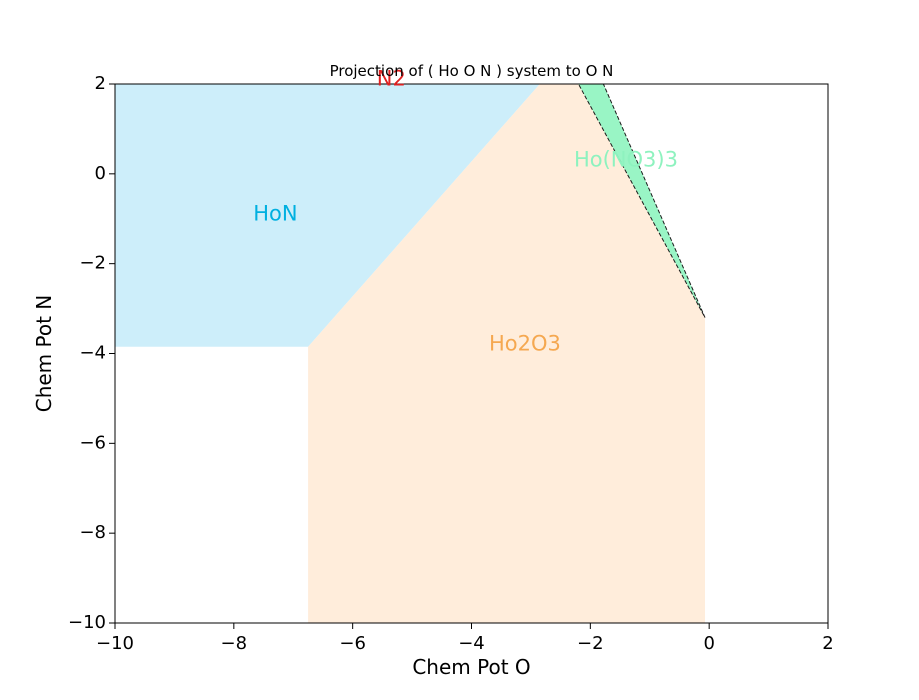  What do you see at coordinates (92, 263) in the screenshot?
I see `y-tick-label: −2` at bounding box center [92, 263].